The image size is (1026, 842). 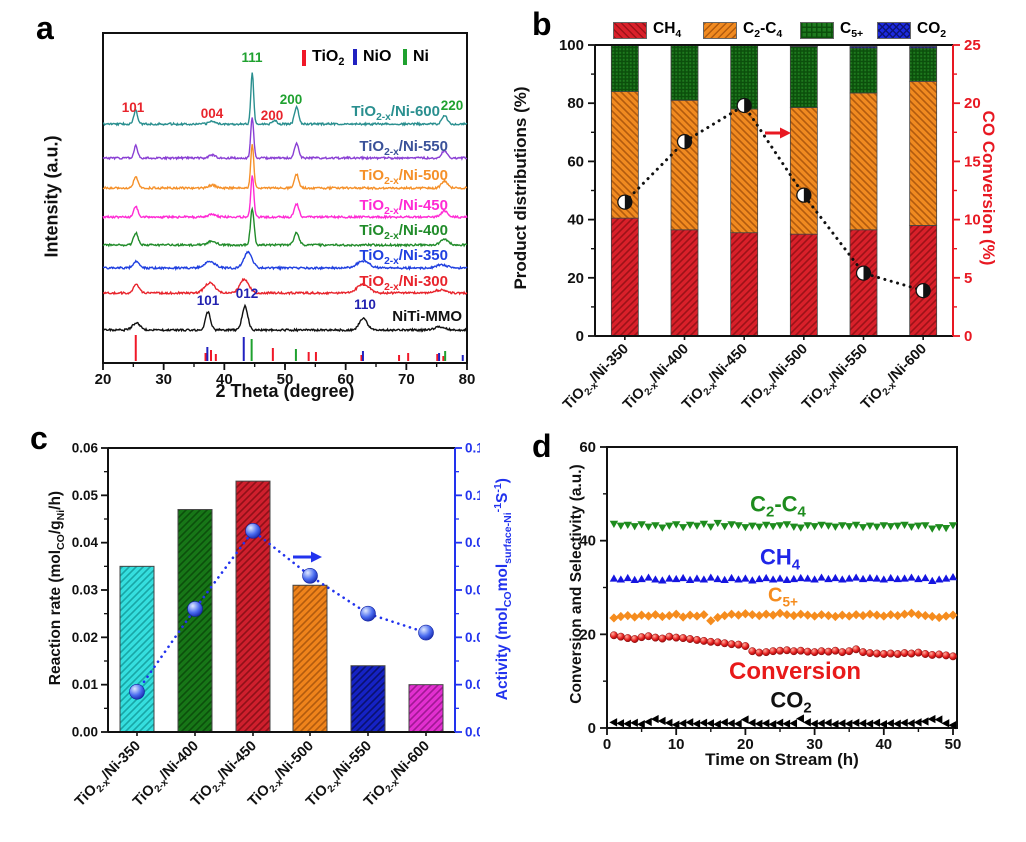 I want to click on peak-index-label: 004, so click(x=212, y=113).